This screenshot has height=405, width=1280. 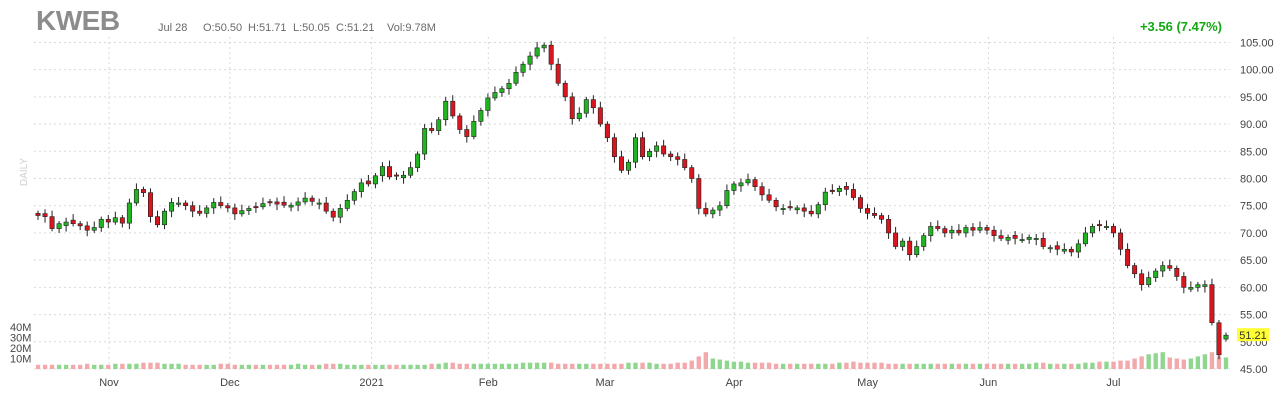 I want to click on volume-tick-label: 30M, so click(x=20, y=339).